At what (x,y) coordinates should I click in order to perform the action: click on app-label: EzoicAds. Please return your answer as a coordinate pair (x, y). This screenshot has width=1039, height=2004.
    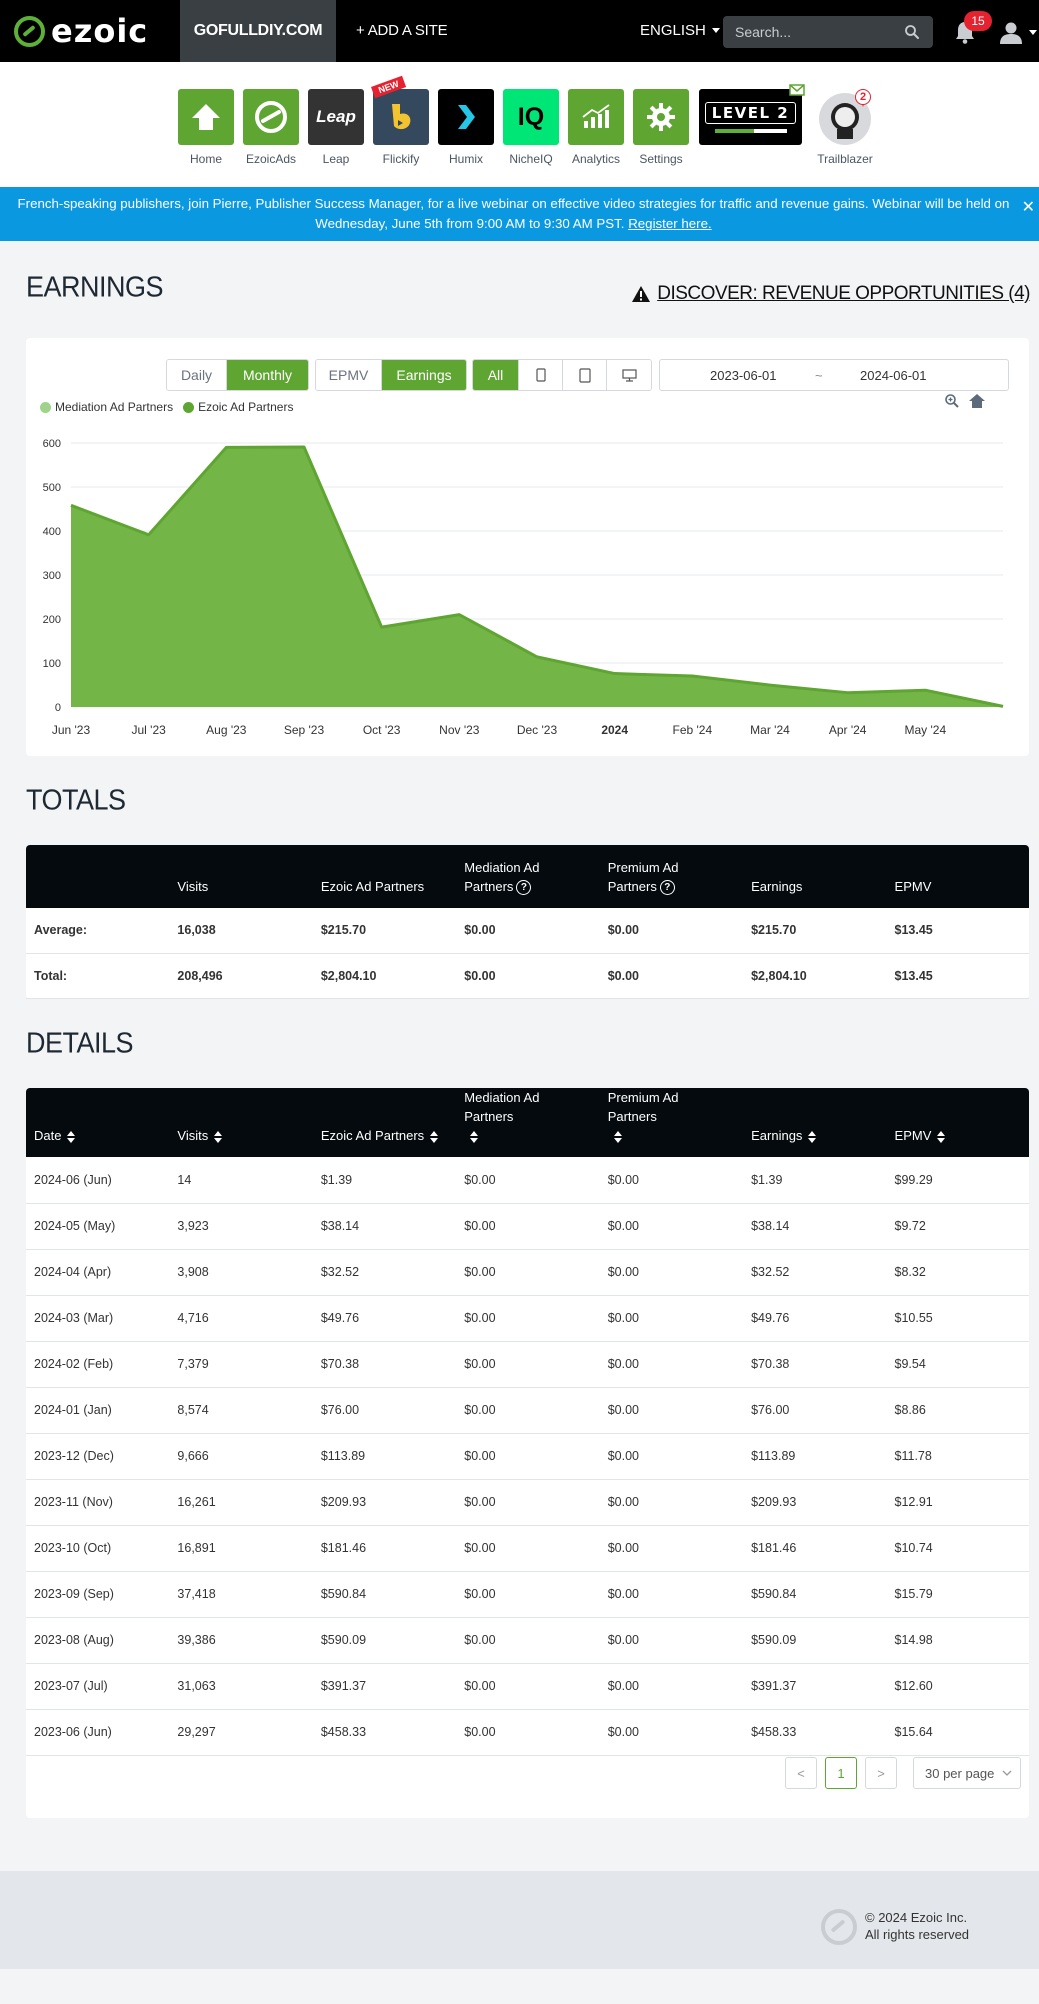
    Looking at the image, I should click on (271, 159).